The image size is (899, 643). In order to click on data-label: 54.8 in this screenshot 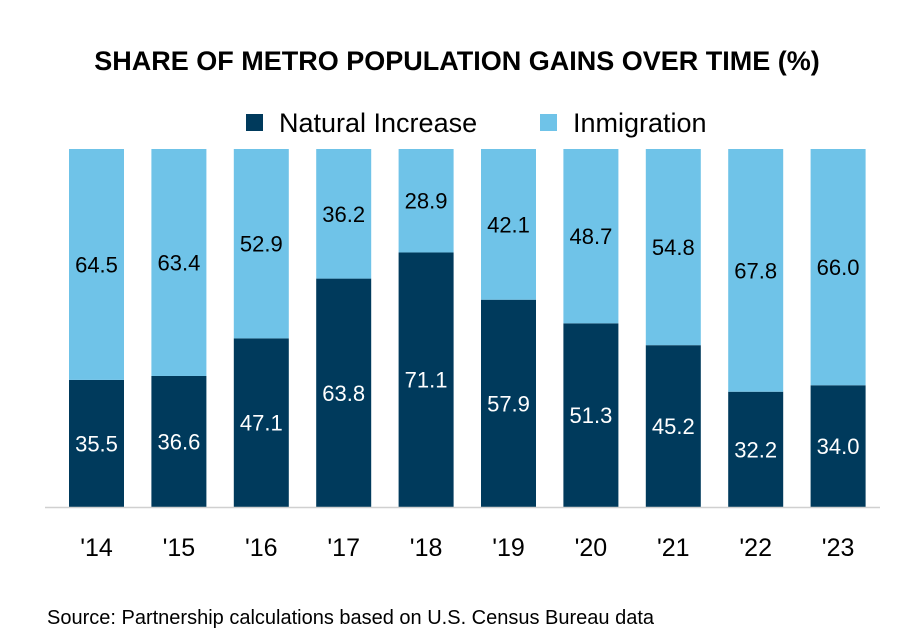, I will do `click(673, 247)`.